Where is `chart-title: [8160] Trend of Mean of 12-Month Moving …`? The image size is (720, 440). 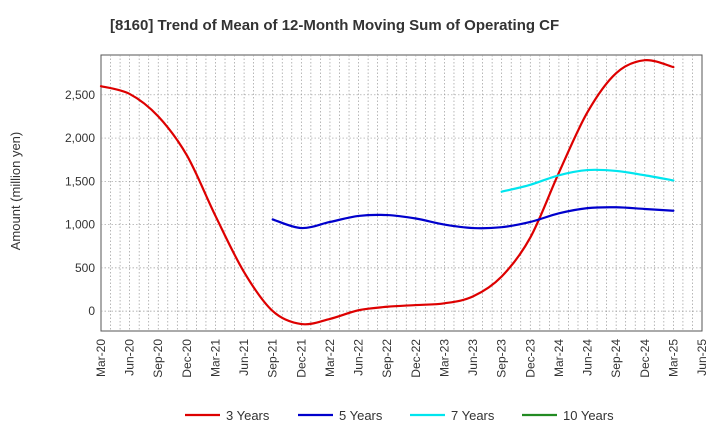
chart-title: [8160] Trend of Mean of 12-Month Moving … is located at coordinates (334, 25).